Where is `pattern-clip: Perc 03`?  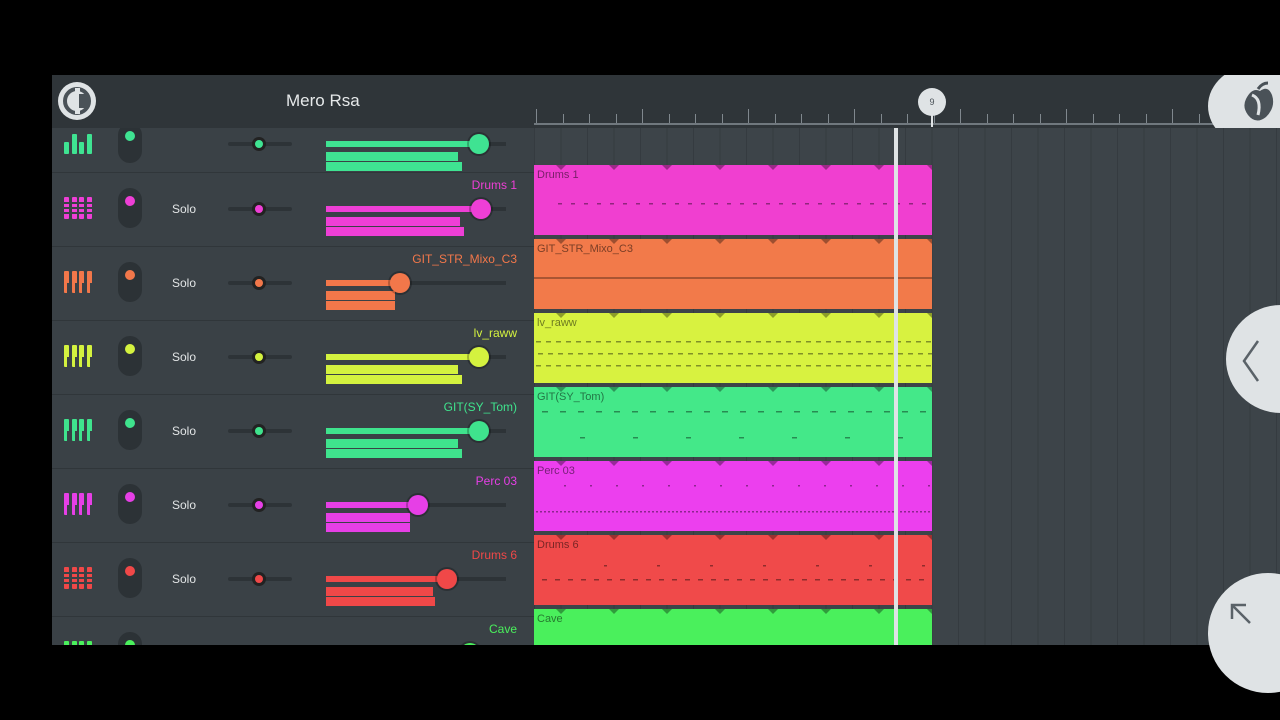 pattern-clip: Perc 03 is located at coordinates (733, 496).